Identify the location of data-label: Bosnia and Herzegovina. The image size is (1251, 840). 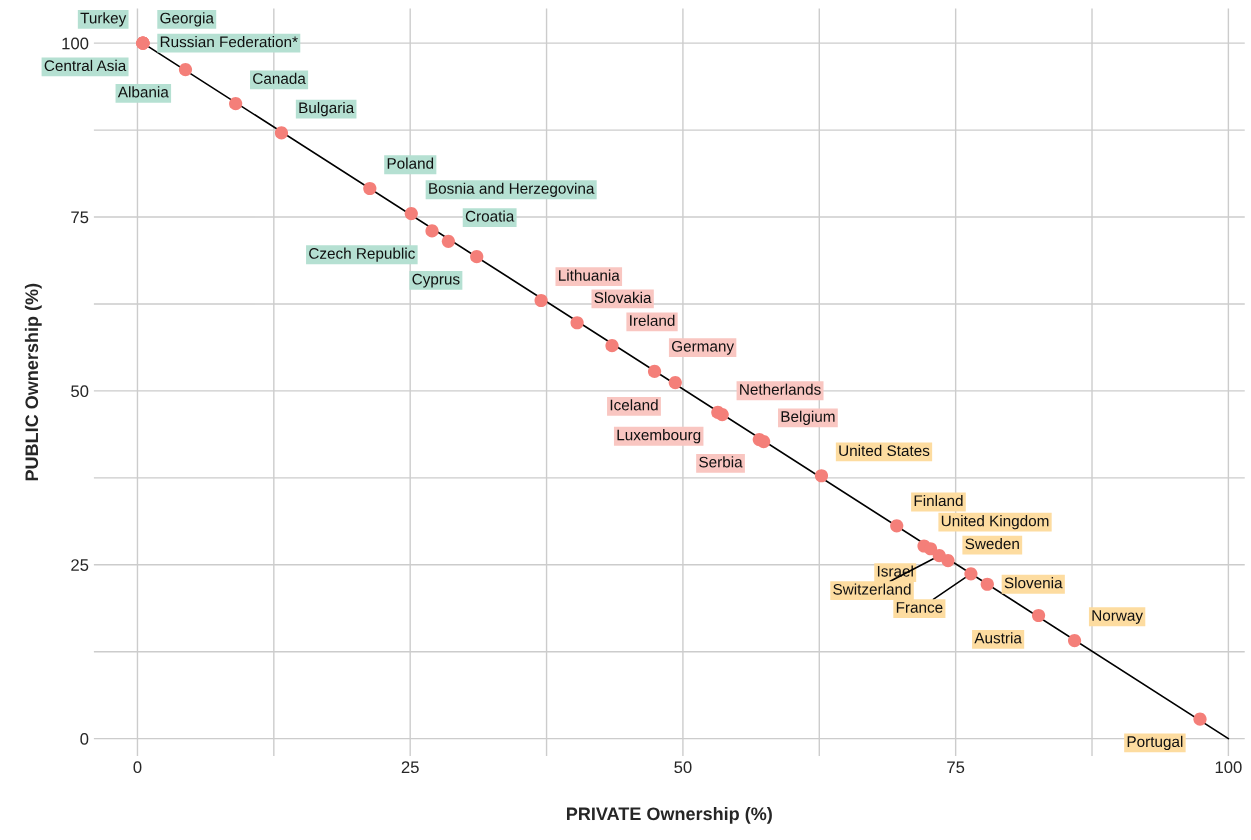
(512, 189).